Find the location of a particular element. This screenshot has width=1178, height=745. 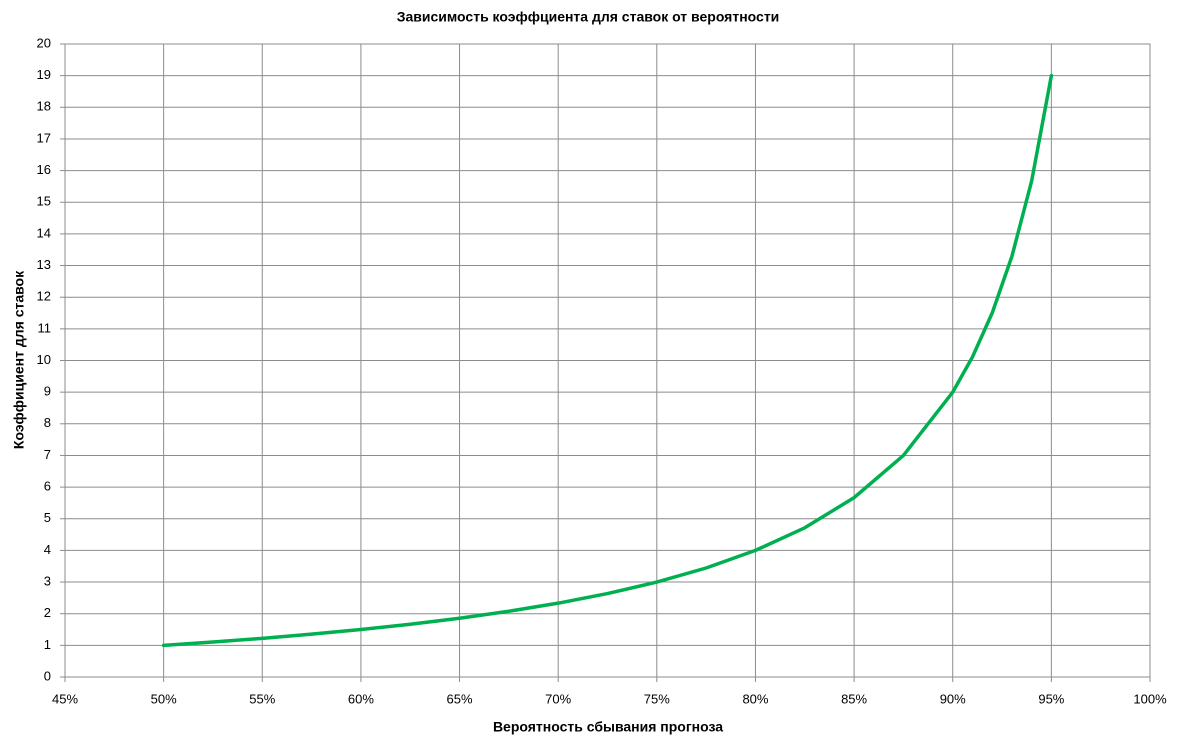

y-tick-label: 20 is located at coordinates (44, 42).